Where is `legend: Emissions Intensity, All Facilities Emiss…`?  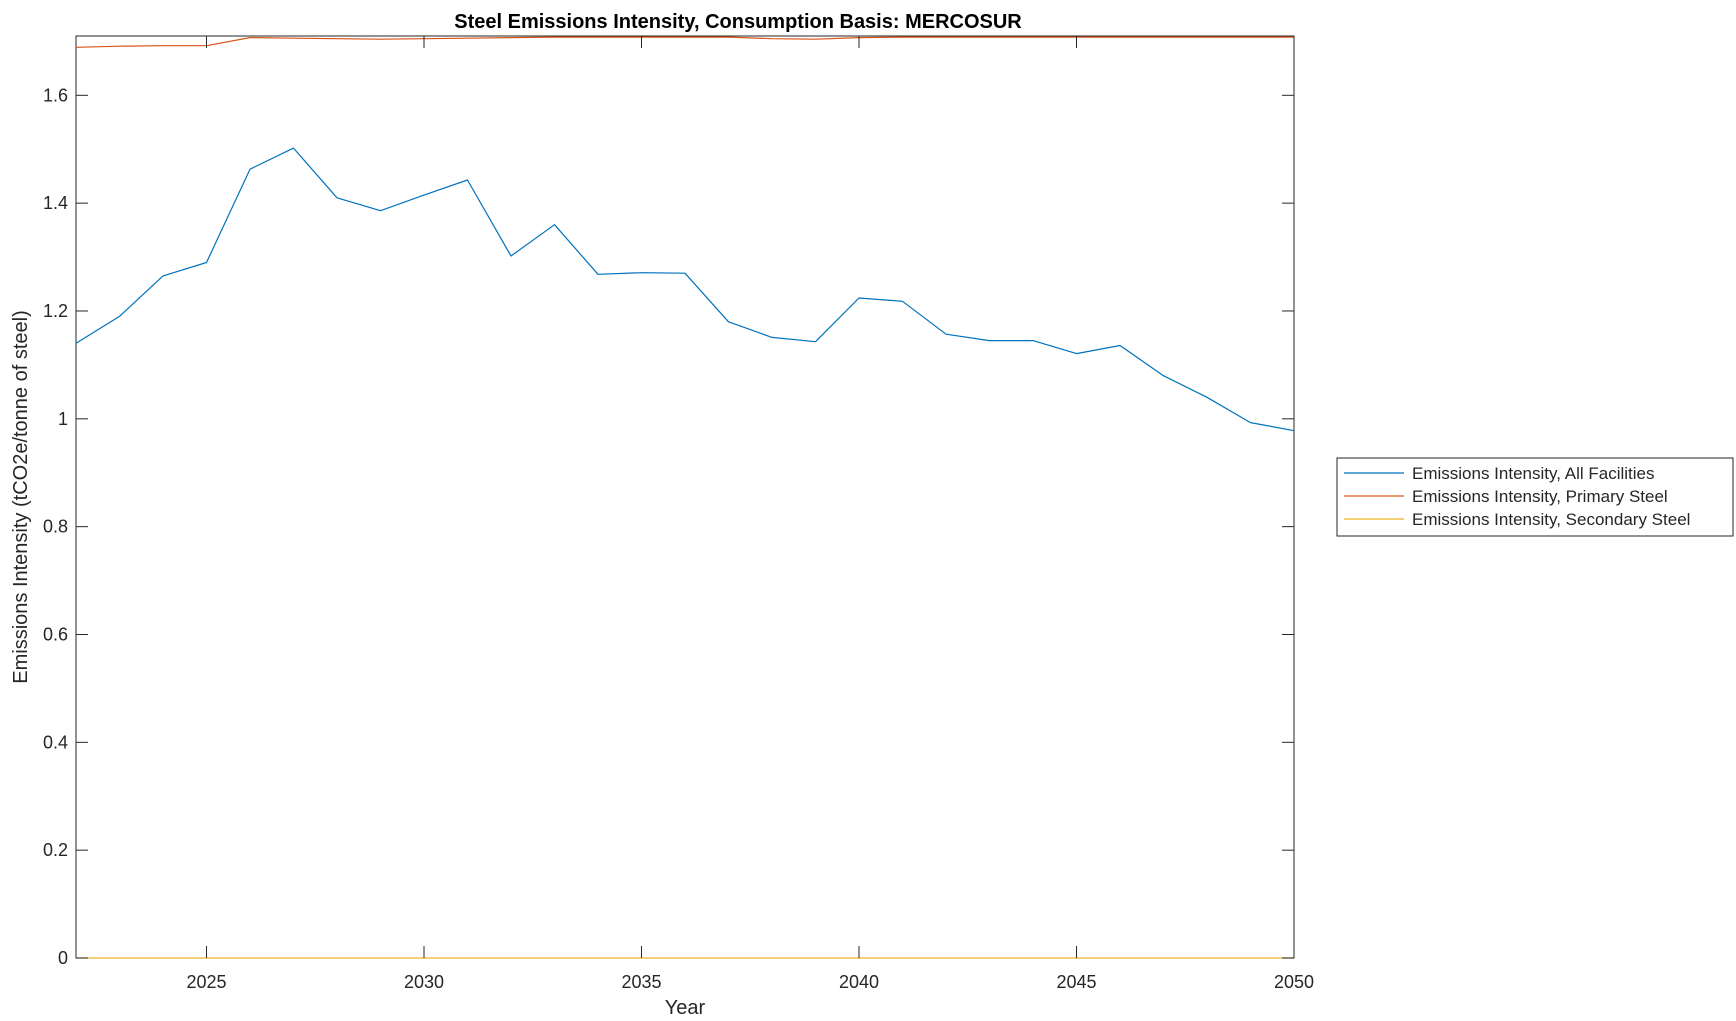 legend: Emissions Intensity, All Facilities Emiss… is located at coordinates (1535, 497).